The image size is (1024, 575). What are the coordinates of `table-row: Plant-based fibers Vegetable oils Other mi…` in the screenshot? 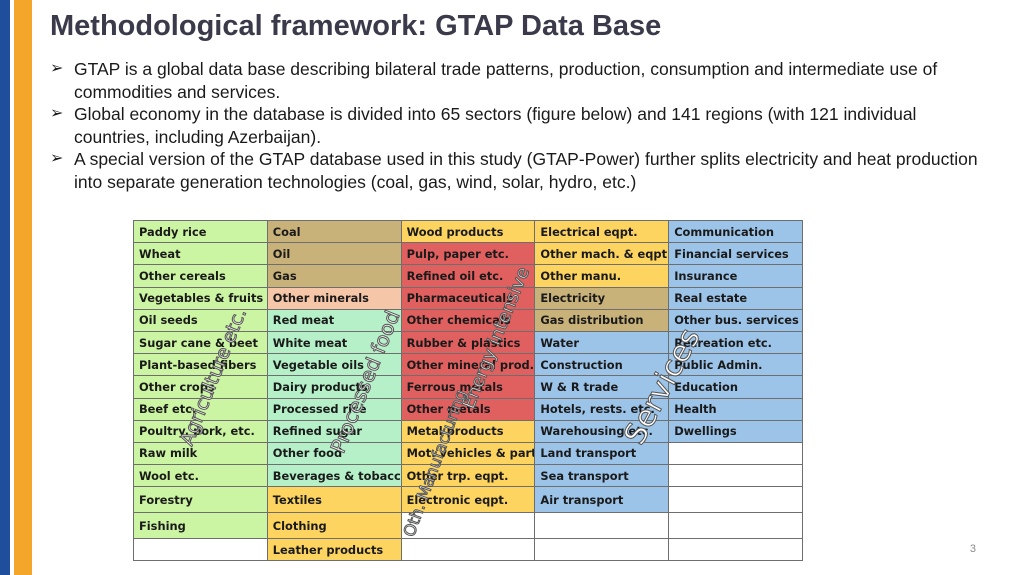 It's located at (468, 365).